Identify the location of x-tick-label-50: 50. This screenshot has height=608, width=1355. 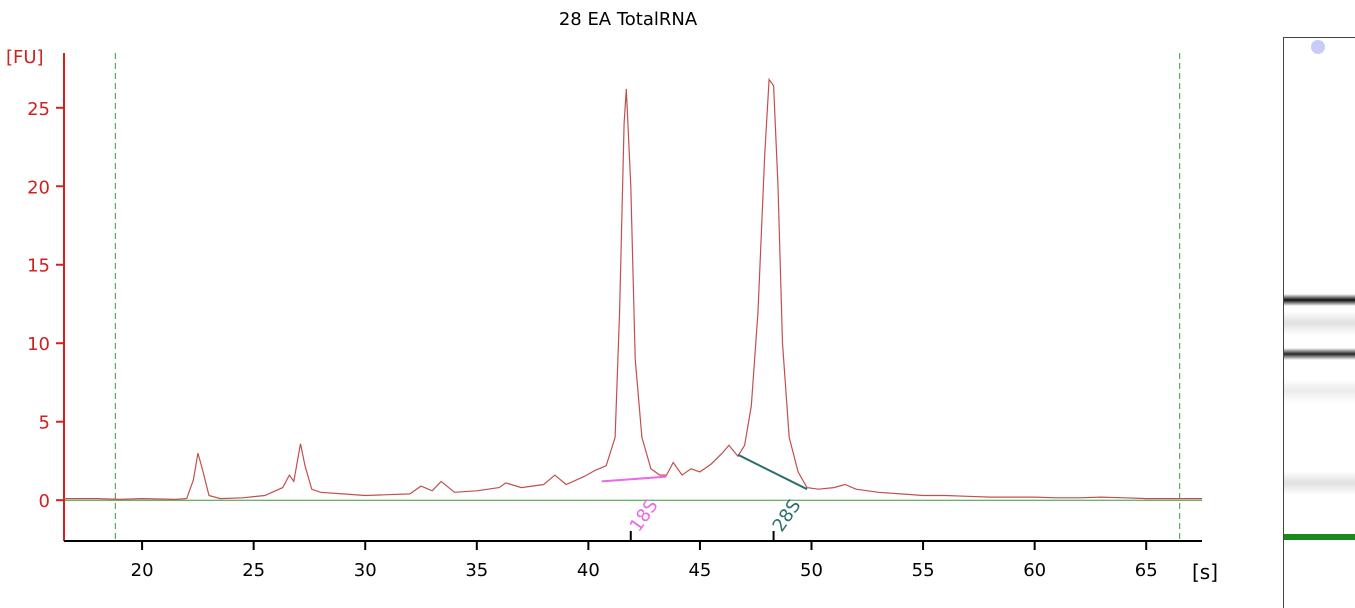
(811, 570).